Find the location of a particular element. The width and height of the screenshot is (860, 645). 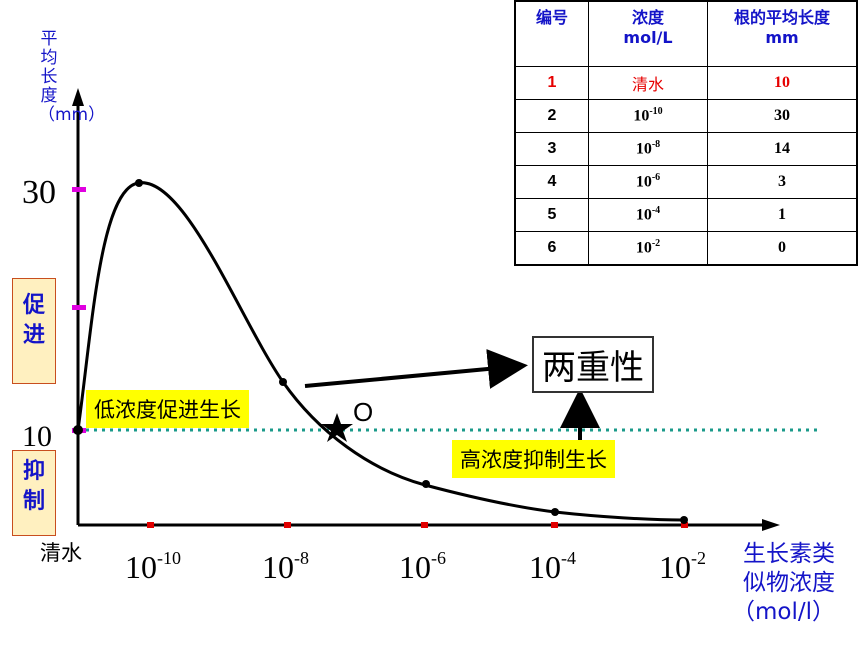

table-header-cell: 根的平均长度 mm is located at coordinates (782, 33).